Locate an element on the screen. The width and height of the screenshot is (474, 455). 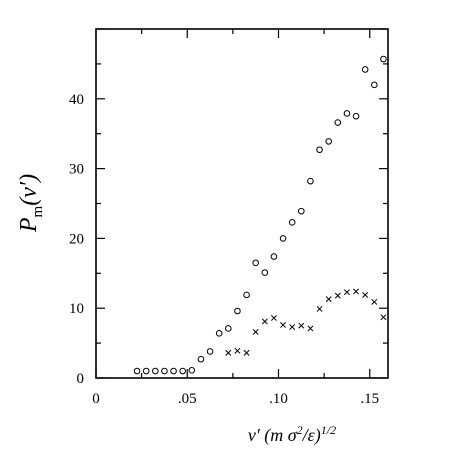
x-tick-label: .05 is located at coordinates (187, 399).